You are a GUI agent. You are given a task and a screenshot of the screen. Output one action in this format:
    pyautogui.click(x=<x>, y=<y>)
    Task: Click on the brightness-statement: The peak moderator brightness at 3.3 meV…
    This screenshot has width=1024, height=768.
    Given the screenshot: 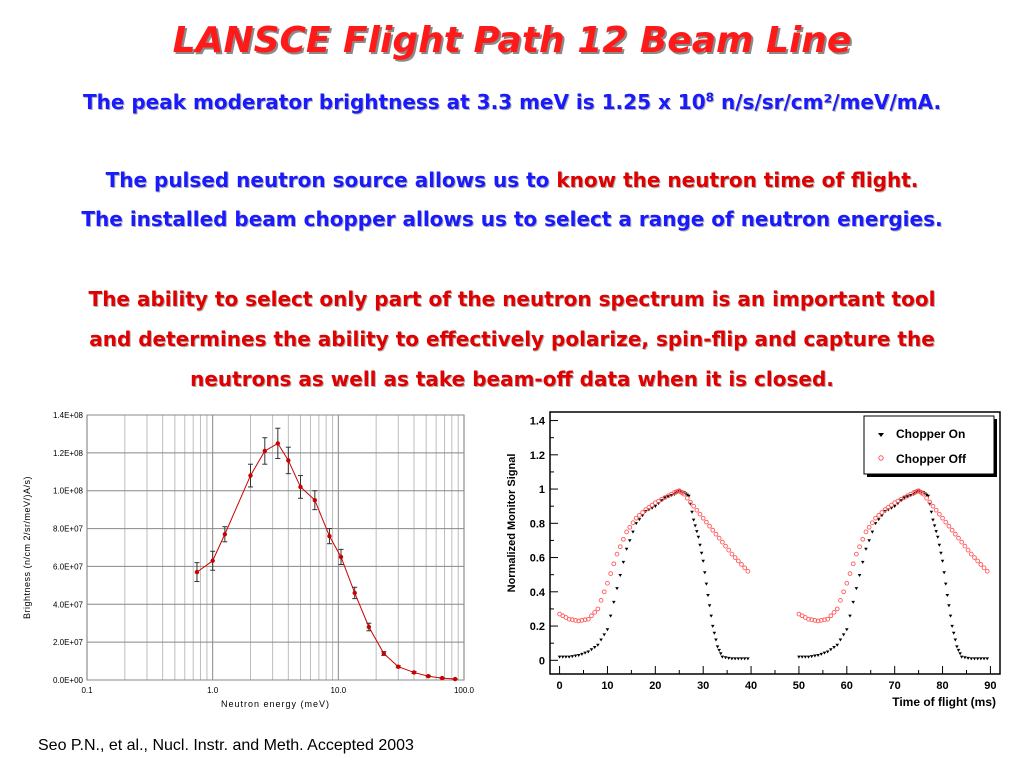 What is the action you would take?
    pyautogui.click(x=512, y=102)
    